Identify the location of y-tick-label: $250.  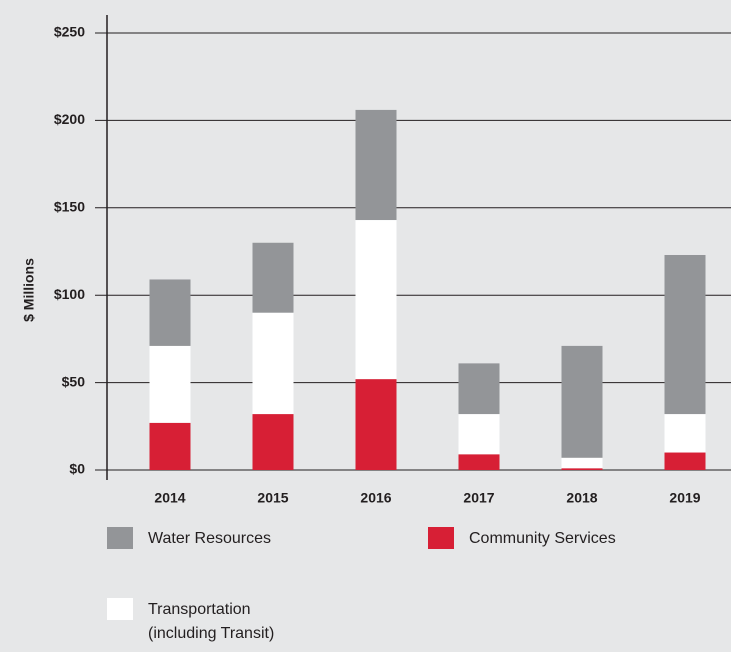
(69, 32).